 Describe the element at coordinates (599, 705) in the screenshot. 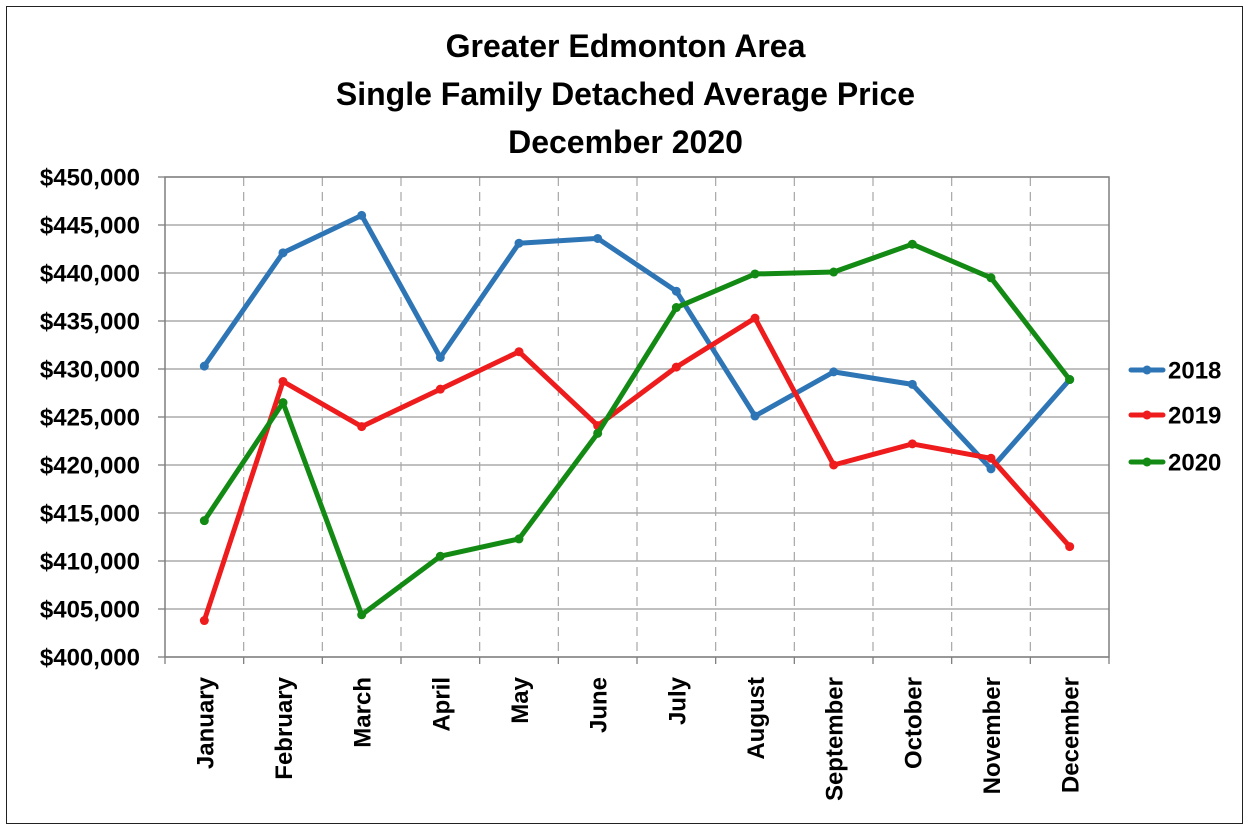

I see `x-tick-label: June` at that location.